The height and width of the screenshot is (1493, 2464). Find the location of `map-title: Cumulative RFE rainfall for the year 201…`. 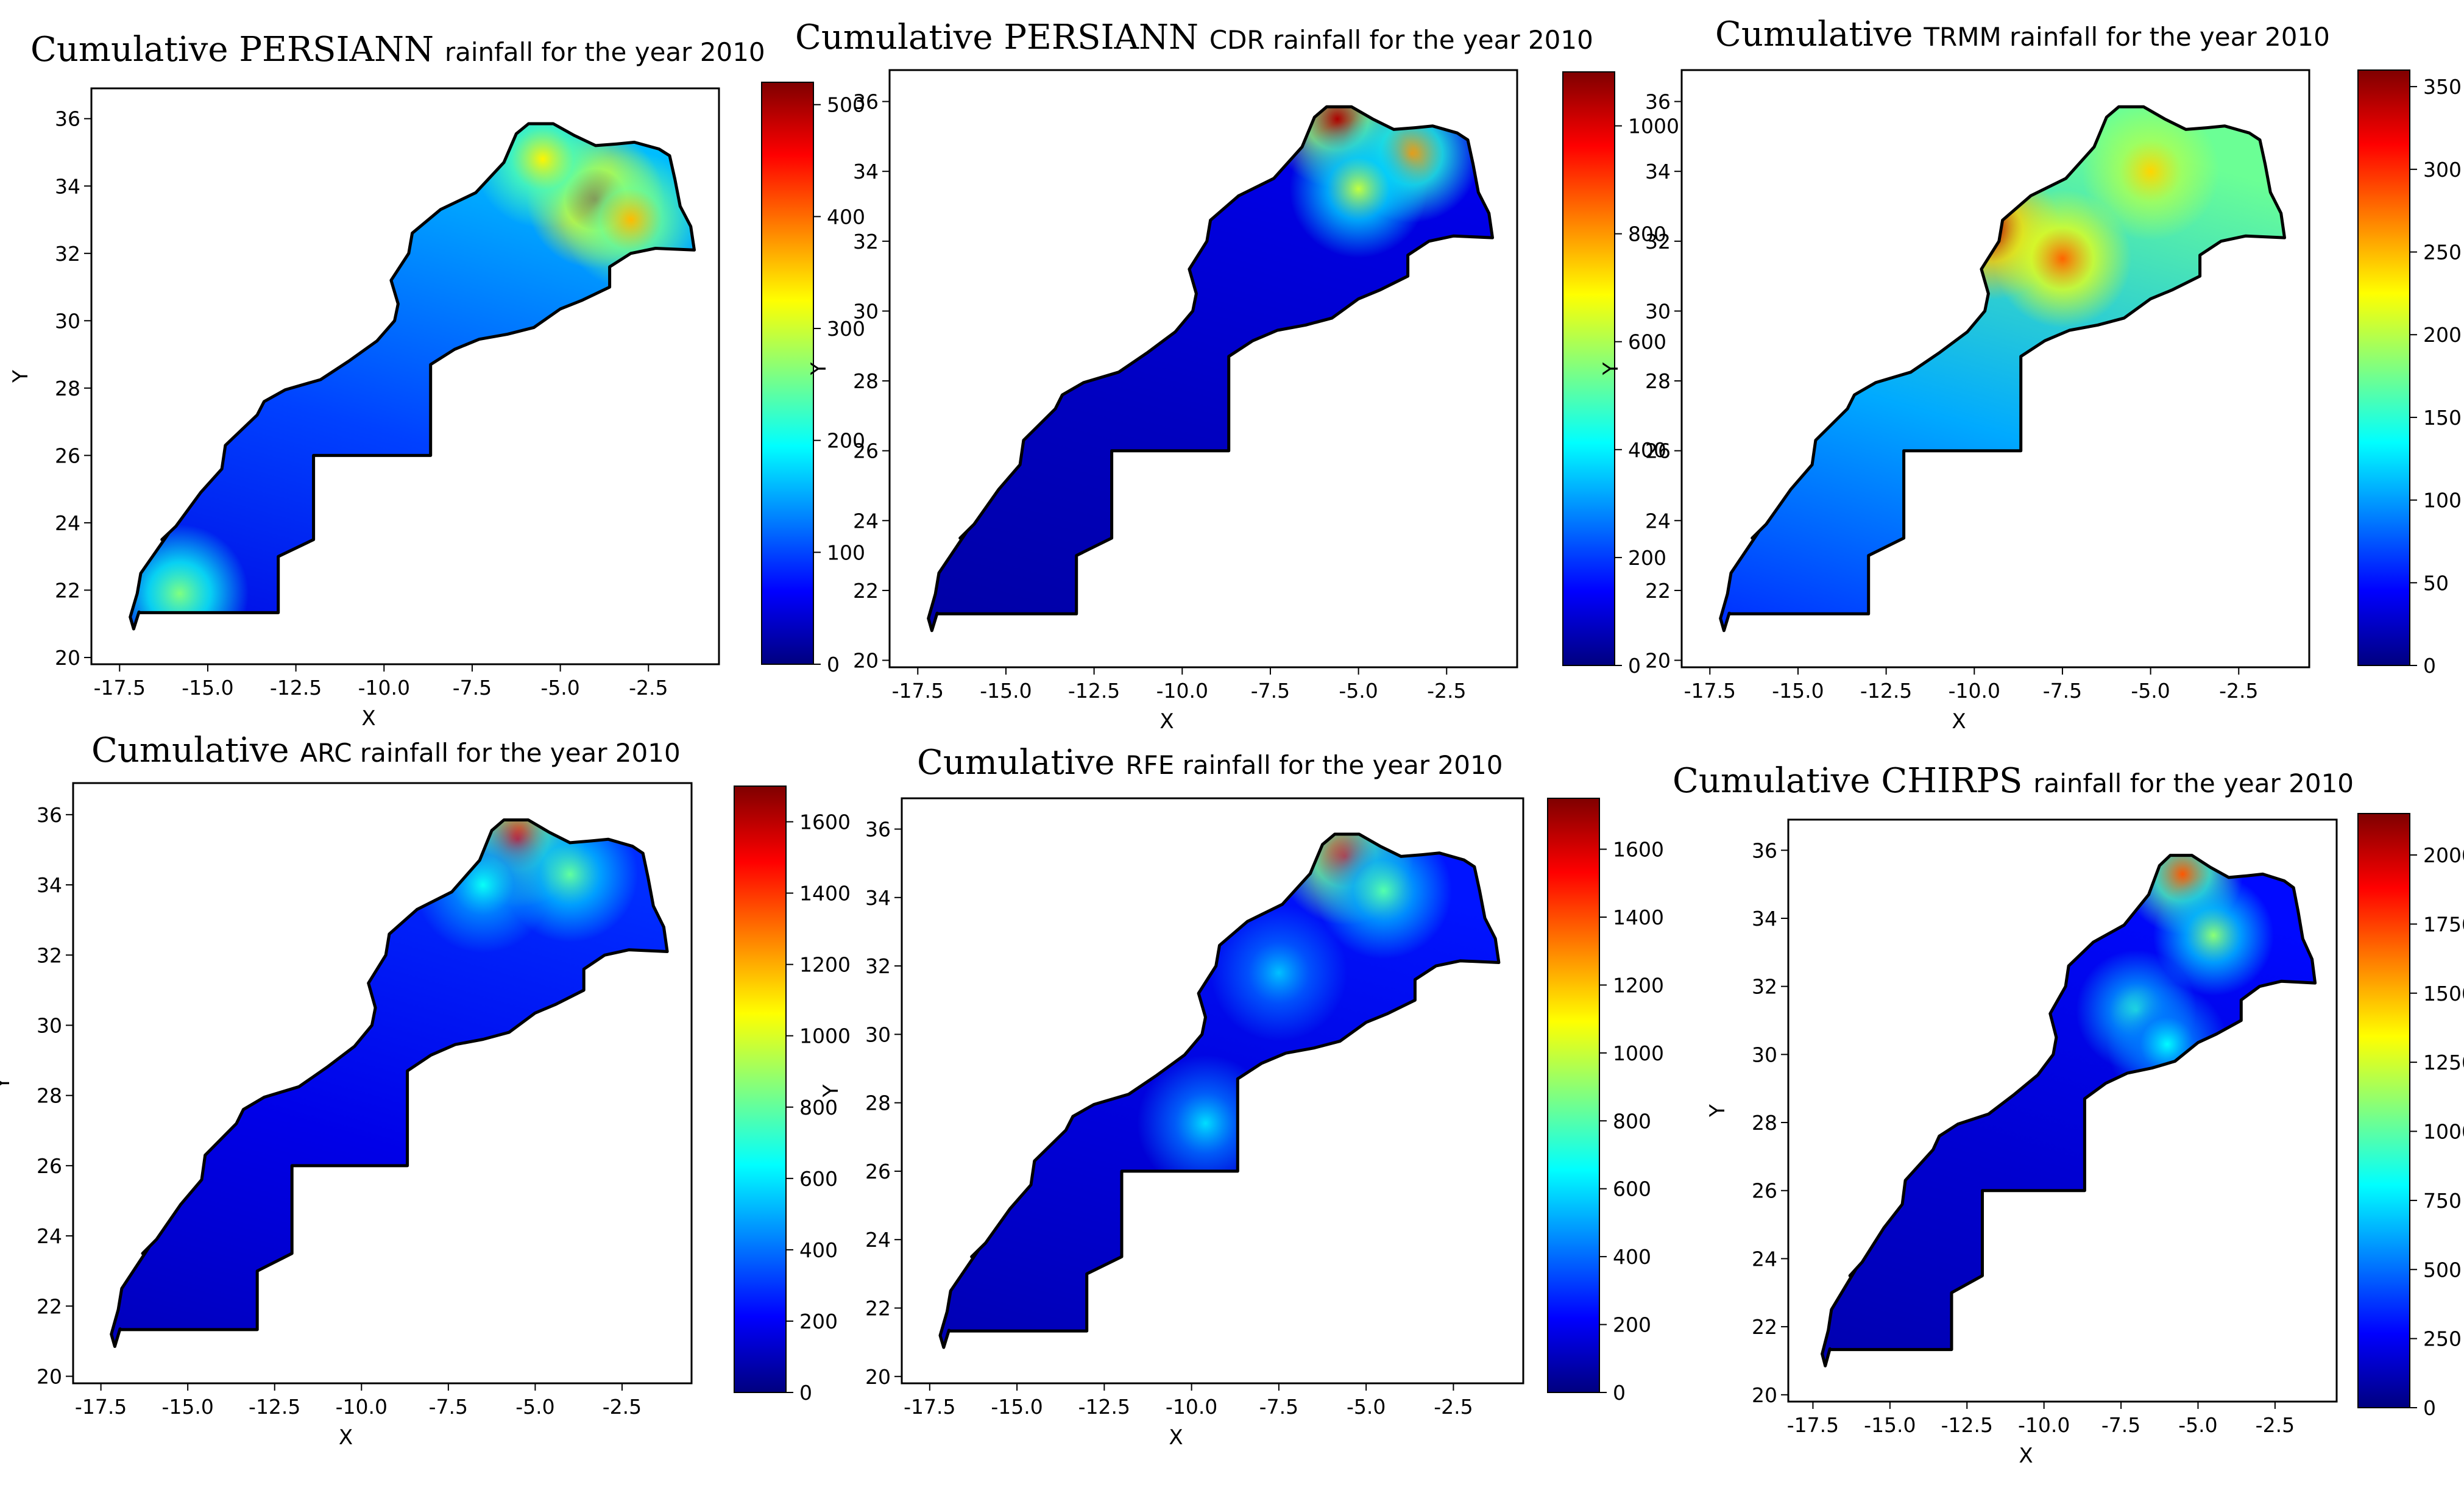

map-title: Cumulative RFE rainfall for the year 201… is located at coordinates (1210, 762).